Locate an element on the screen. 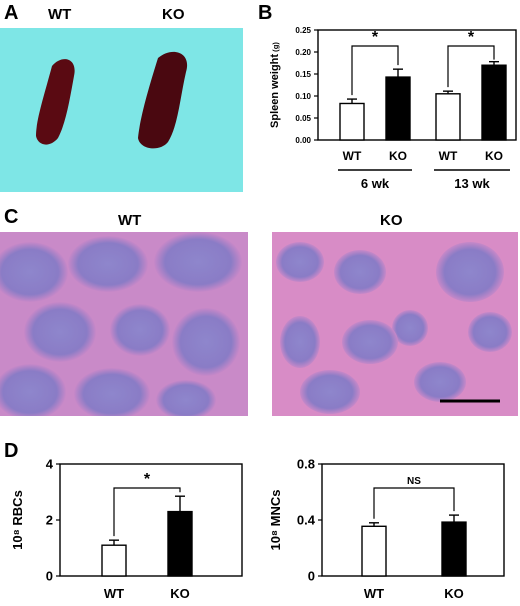 The height and width of the screenshot is (606, 520). y-tick-label: 0.20 is located at coordinates (303, 52).